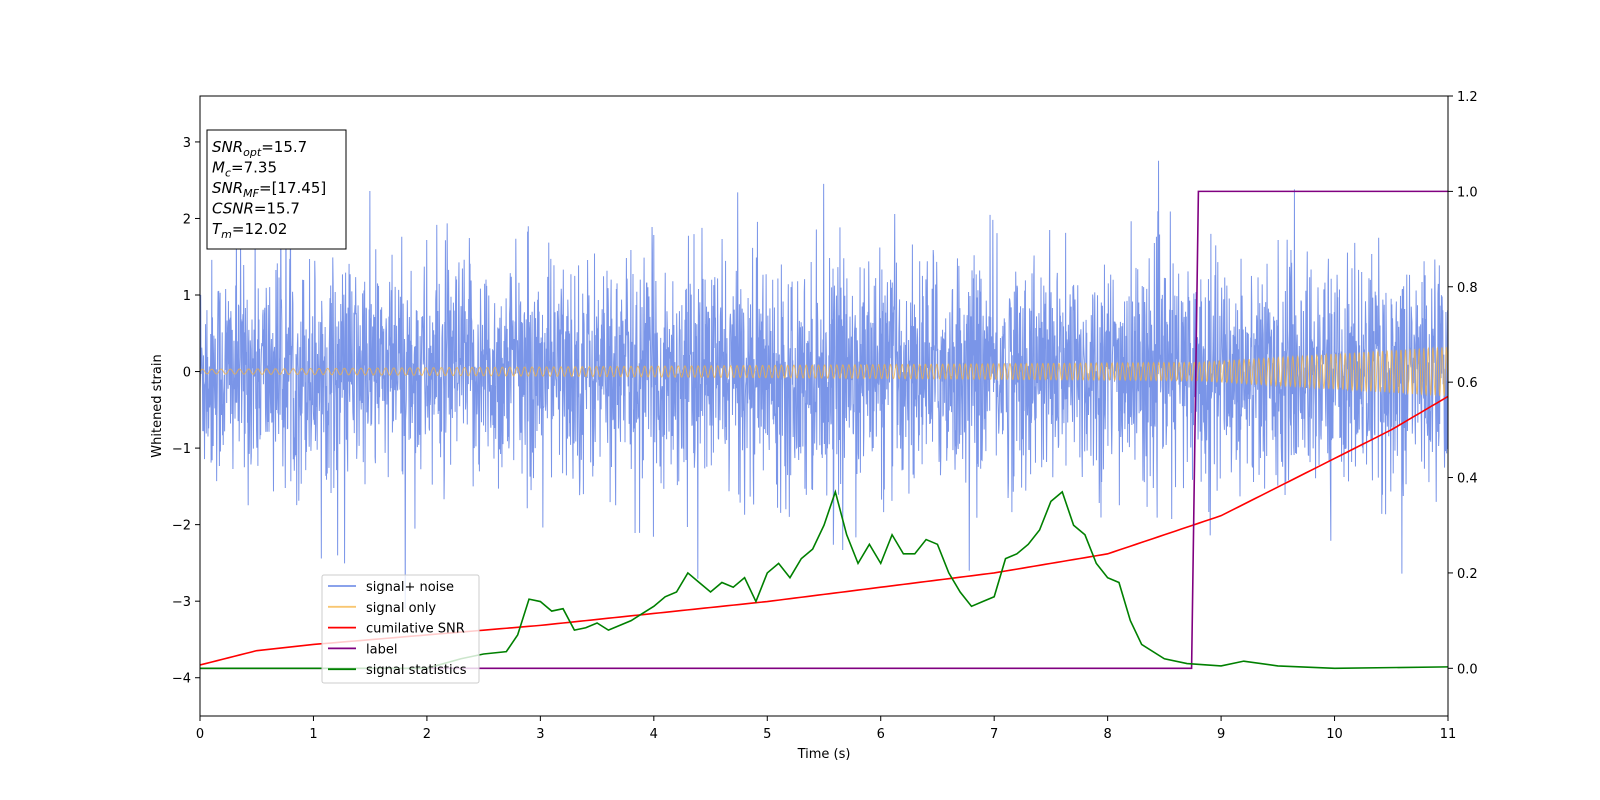  What do you see at coordinates (187, 219) in the screenshot?
I see `y-tick-label: 2` at bounding box center [187, 219].